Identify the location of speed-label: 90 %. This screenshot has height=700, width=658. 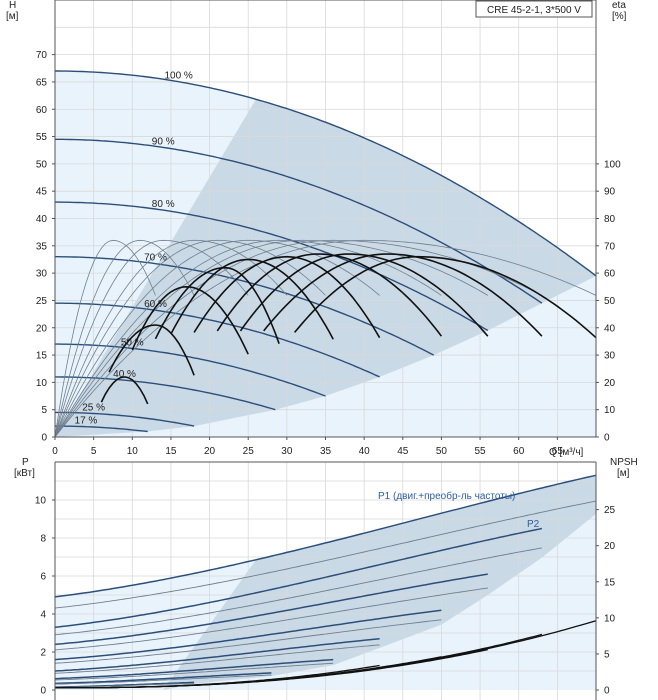
(163, 141).